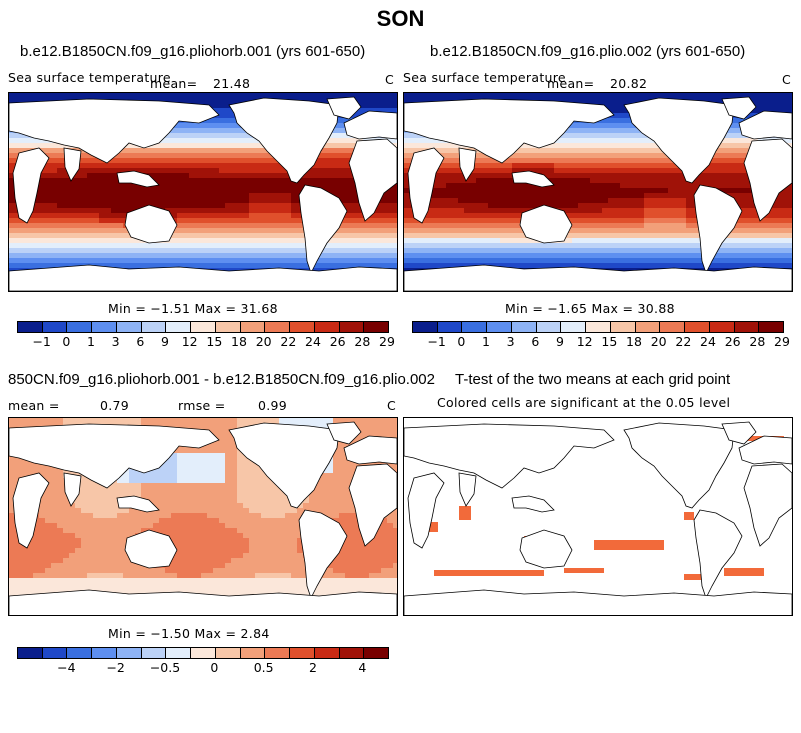 The image size is (801, 733). What do you see at coordinates (362, 667) in the screenshot?
I see `colorbar-tick-label: 4` at bounding box center [362, 667].